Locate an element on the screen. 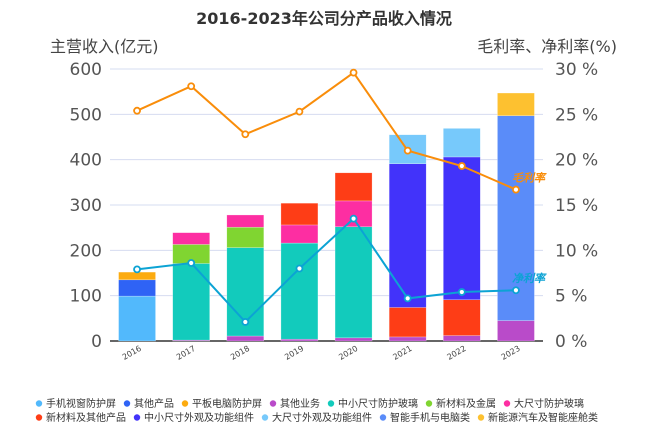  x-tick-label: 2022 is located at coordinates (456, 353).